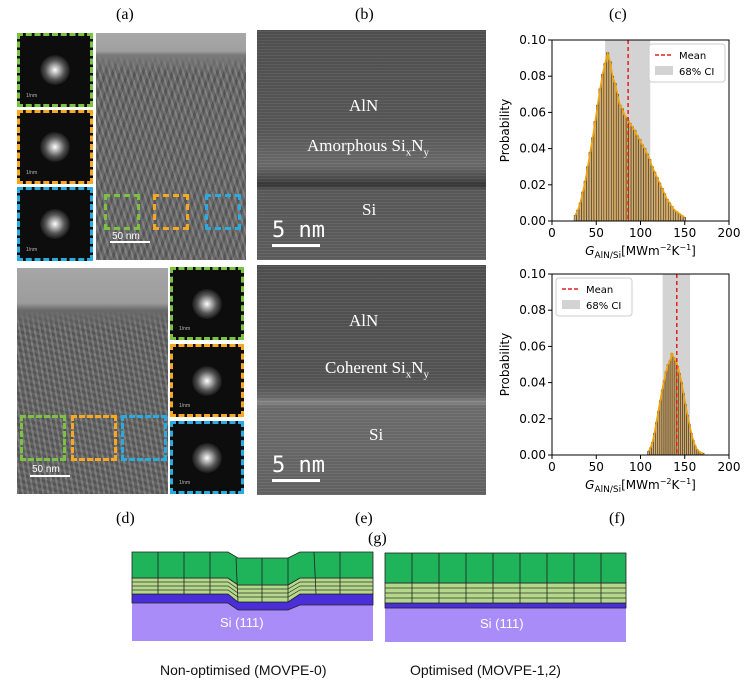 Image resolution: width=750 pixels, height=680 pixels. What do you see at coordinates (596, 233) in the screenshot?
I see `x-tick-label: 50` at bounding box center [596, 233].